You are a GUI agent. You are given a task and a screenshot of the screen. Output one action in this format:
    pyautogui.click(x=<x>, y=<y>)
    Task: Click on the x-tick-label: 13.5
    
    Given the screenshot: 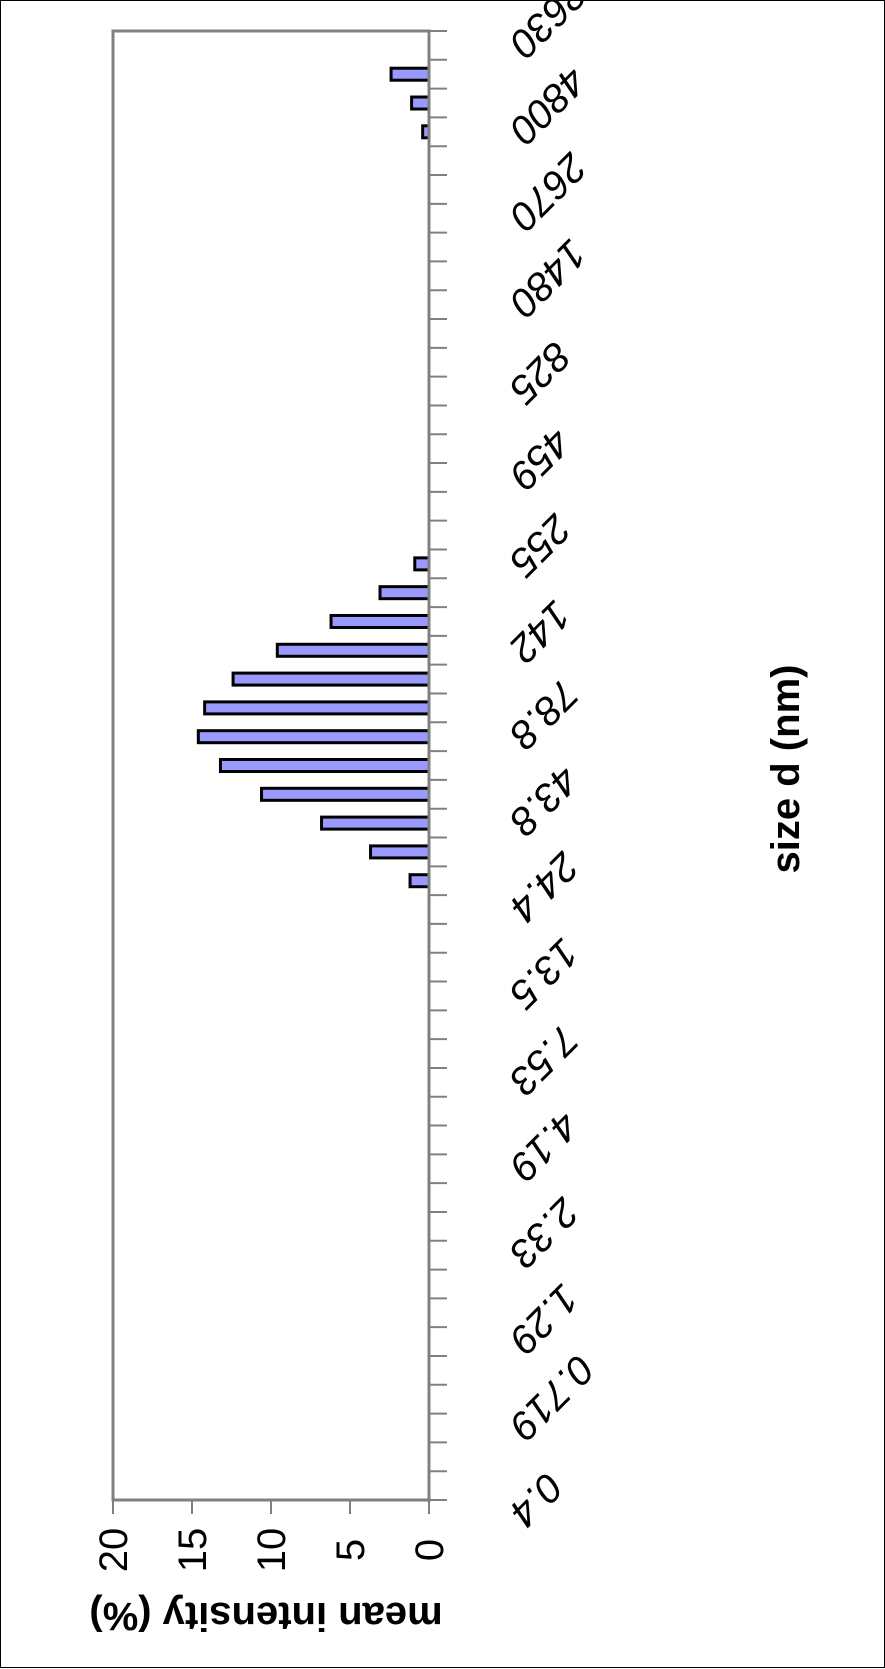 What is the action you would take?
    pyautogui.click(x=543, y=973)
    